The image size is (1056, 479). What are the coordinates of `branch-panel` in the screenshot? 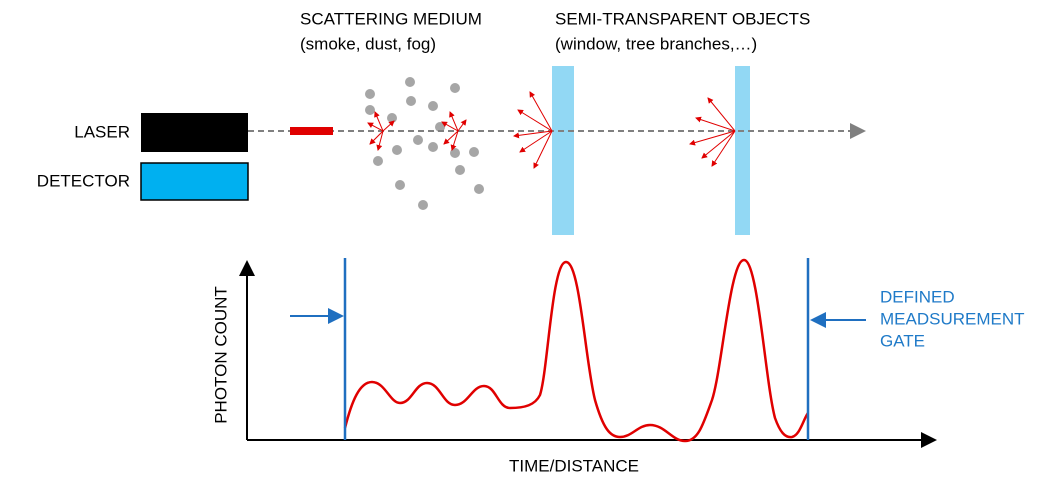 It's located at (742, 150).